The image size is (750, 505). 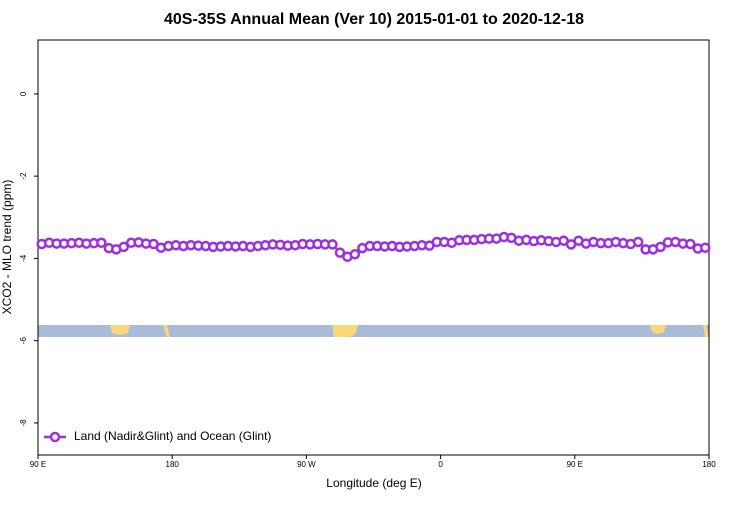 I want to click on legend-marker, so click(x=55, y=437).